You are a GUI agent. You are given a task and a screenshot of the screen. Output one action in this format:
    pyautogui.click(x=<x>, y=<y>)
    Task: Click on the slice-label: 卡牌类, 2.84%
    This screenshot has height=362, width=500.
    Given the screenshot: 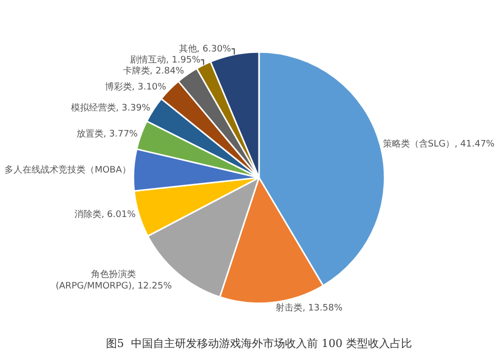 What is the action you would take?
    pyautogui.click(x=153, y=70)
    